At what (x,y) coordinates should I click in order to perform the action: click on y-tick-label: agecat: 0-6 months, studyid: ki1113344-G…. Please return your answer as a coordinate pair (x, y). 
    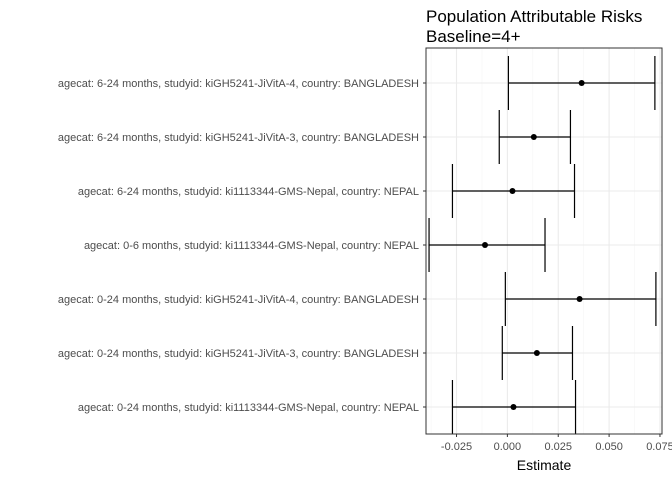
    Looking at the image, I should click on (251, 246).